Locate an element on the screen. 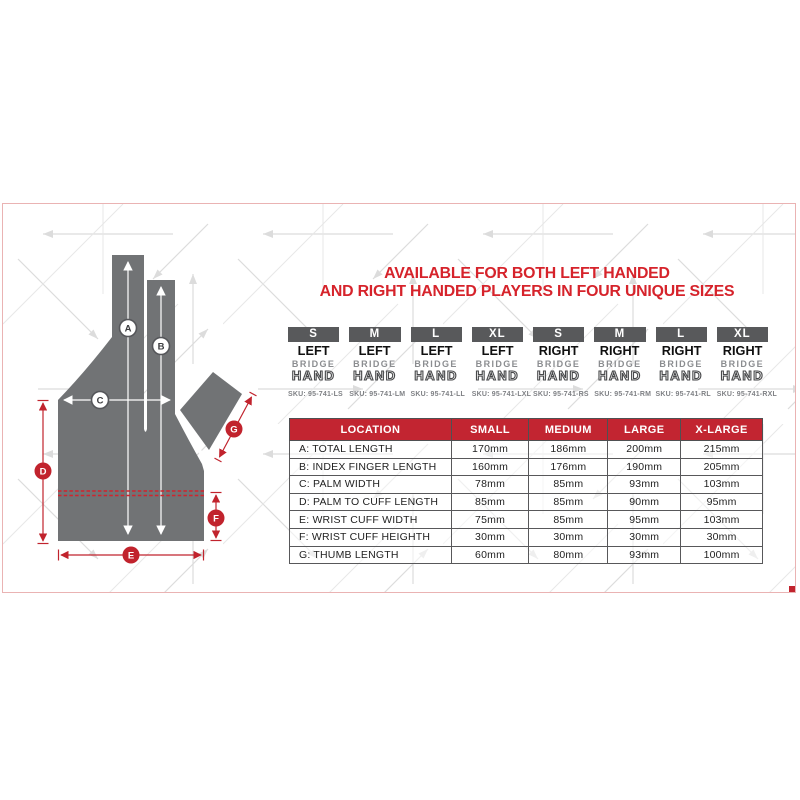 This screenshot has height=800, width=800. marker-e is located at coordinates (131, 555).